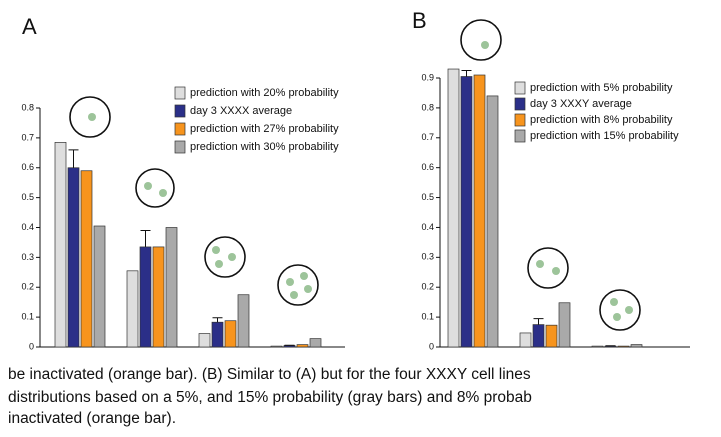 Image resolution: width=721 pixels, height=437 pixels. What do you see at coordinates (29, 26) in the screenshot?
I see `panel-label: A` at bounding box center [29, 26].